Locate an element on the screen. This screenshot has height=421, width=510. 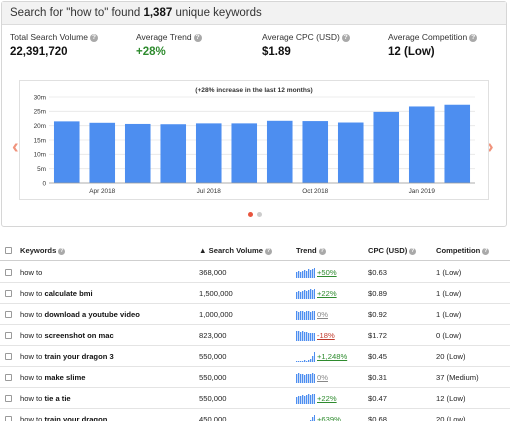
cpc-cell: $1.72 is located at coordinates (378, 335).